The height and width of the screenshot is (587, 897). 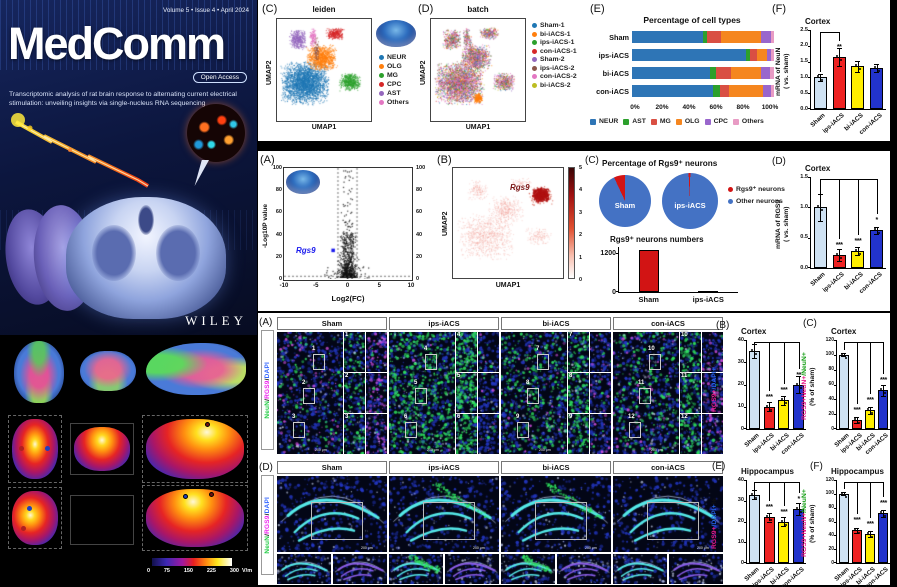 I want to click on legend-swatch, so click(x=626, y=121).